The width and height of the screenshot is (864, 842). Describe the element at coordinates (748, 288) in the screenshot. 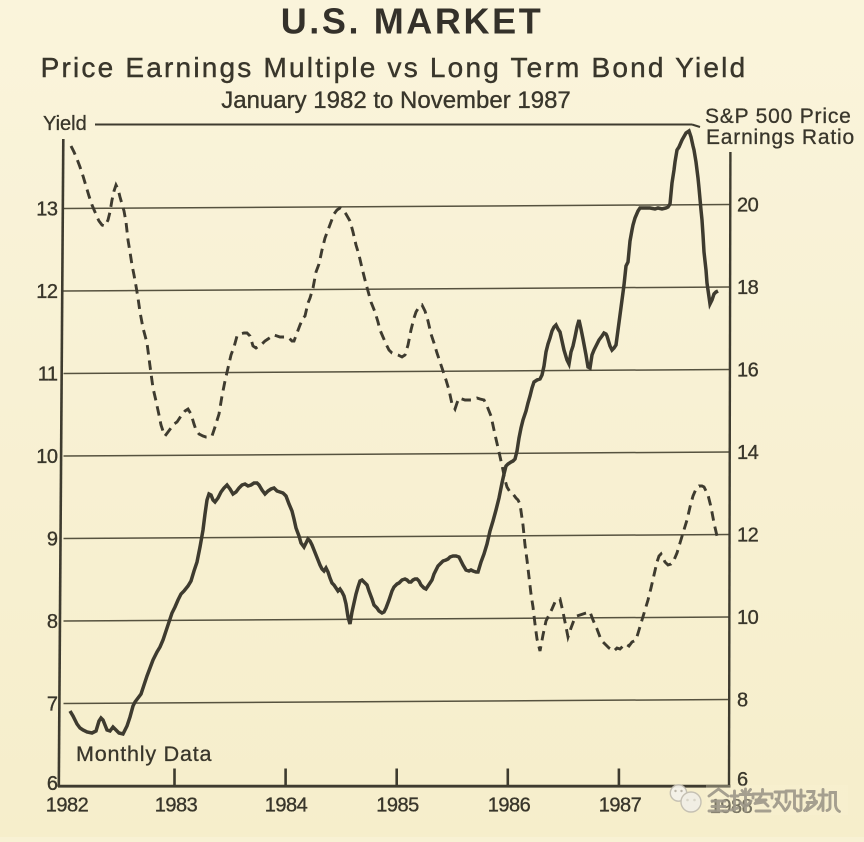

I see `svg-text: 18` at that location.